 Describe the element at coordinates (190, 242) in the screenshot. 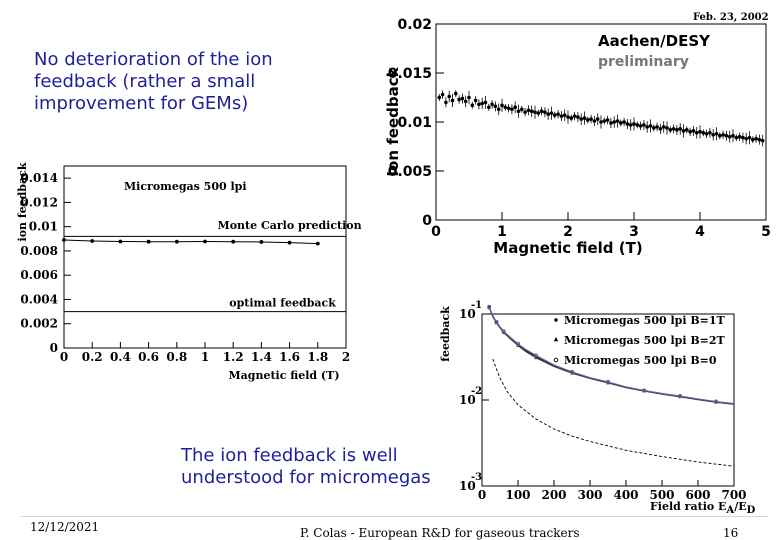

I see `micromegas-series-line` at that location.